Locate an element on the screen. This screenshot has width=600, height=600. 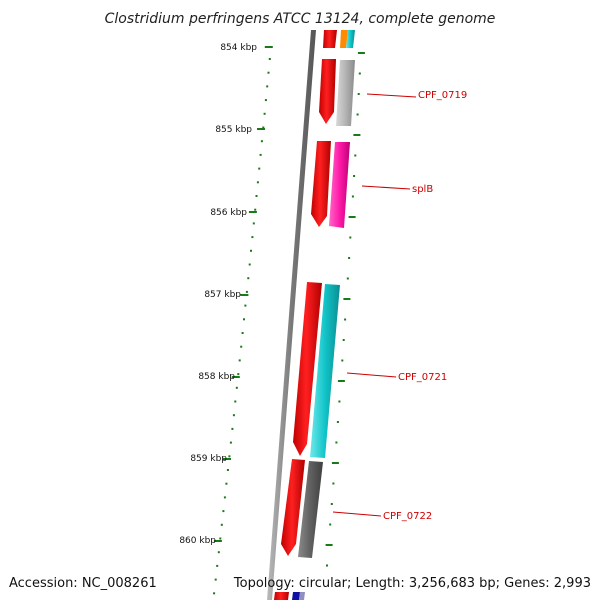
gene-cpf-0719-track2 is located at coordinates (345, 93).